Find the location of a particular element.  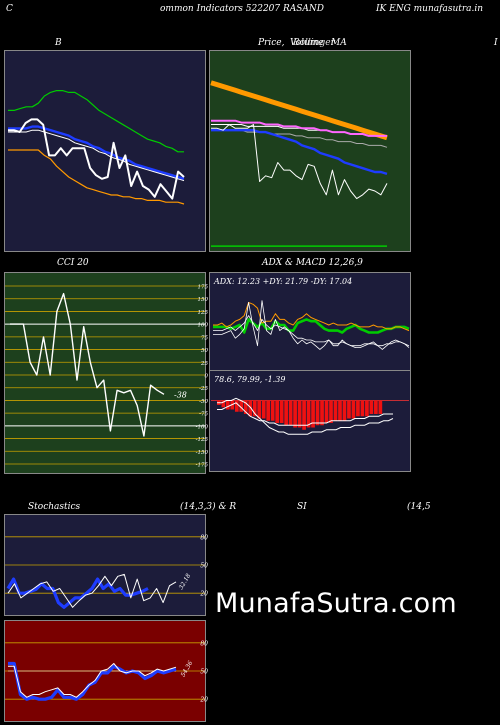

cci-title: CCI 20 is located at coordinates (73, 263).